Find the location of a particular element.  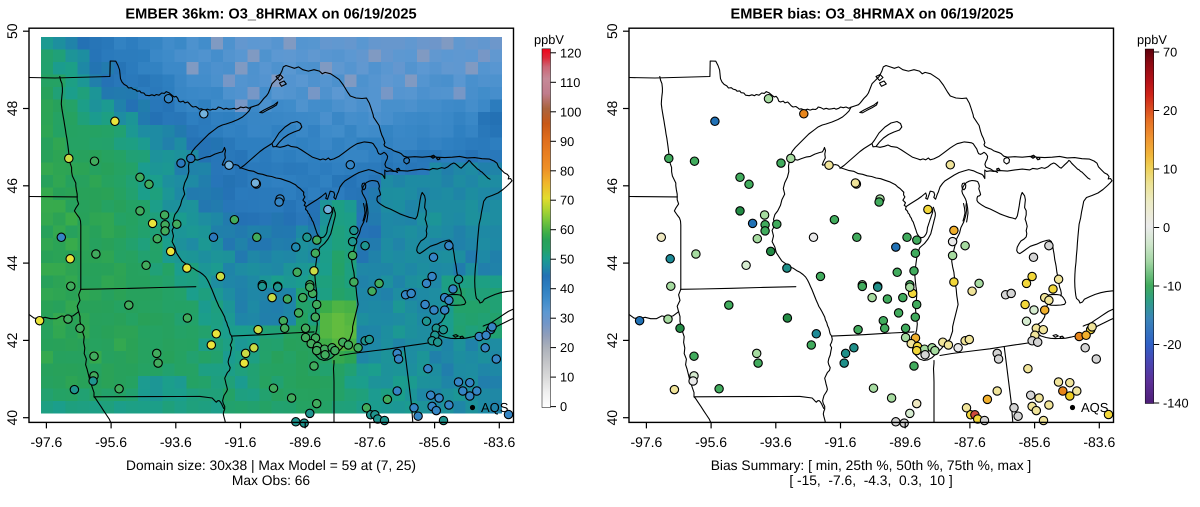

svg-text:EMBER 36km: O3_8HRMAX on 06/19: EMBER 36km: O3_8HRMAX on 06/19/2025 is located at coordinates (270, 15).